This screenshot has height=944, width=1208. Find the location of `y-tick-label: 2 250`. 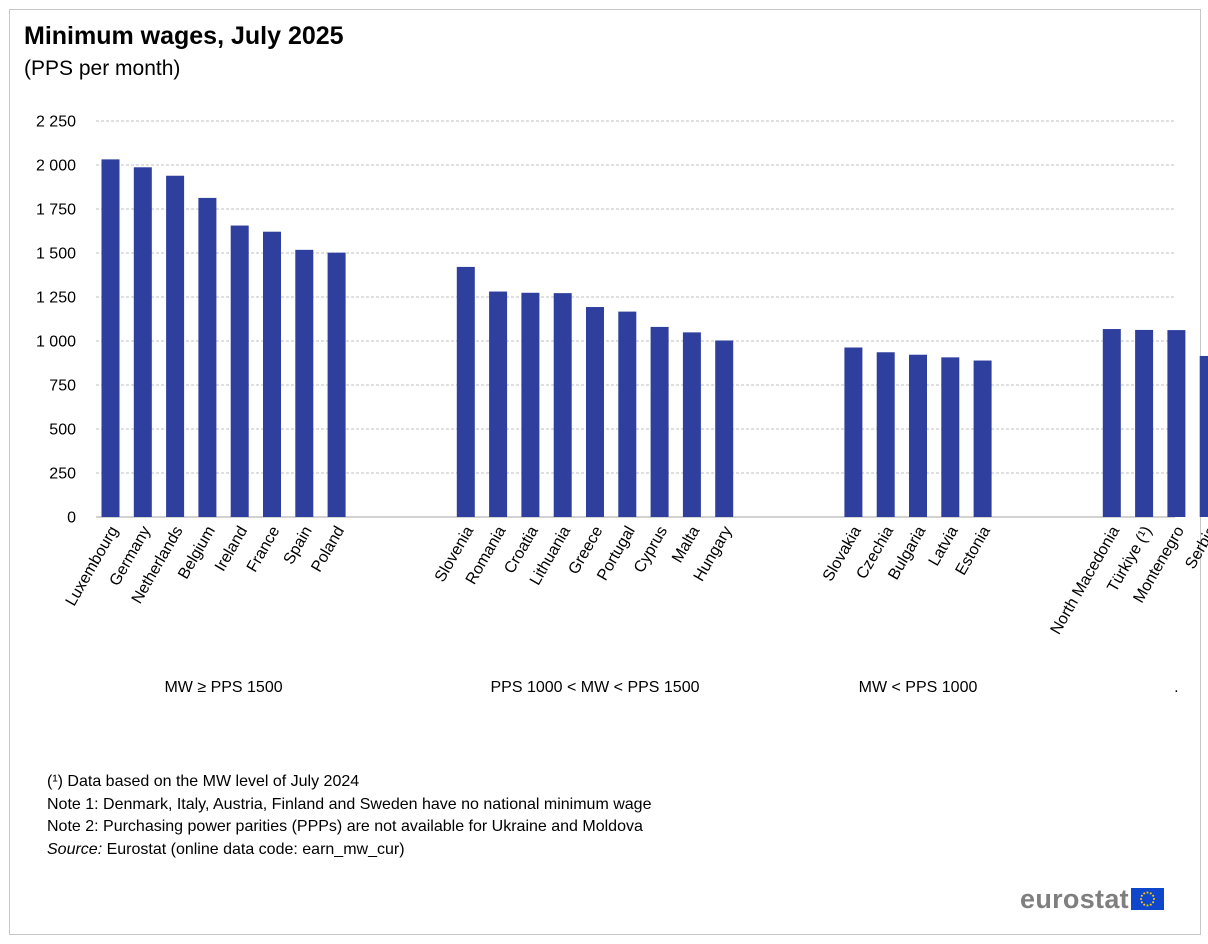

y-tick-label: 2 250 is located at coordinates (56, 122).